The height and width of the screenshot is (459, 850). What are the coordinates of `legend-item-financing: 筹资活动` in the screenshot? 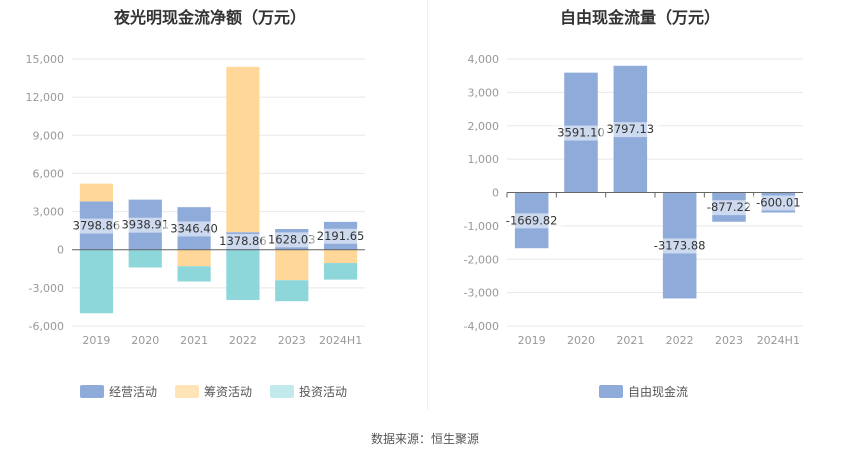 It's located at (213, 391).